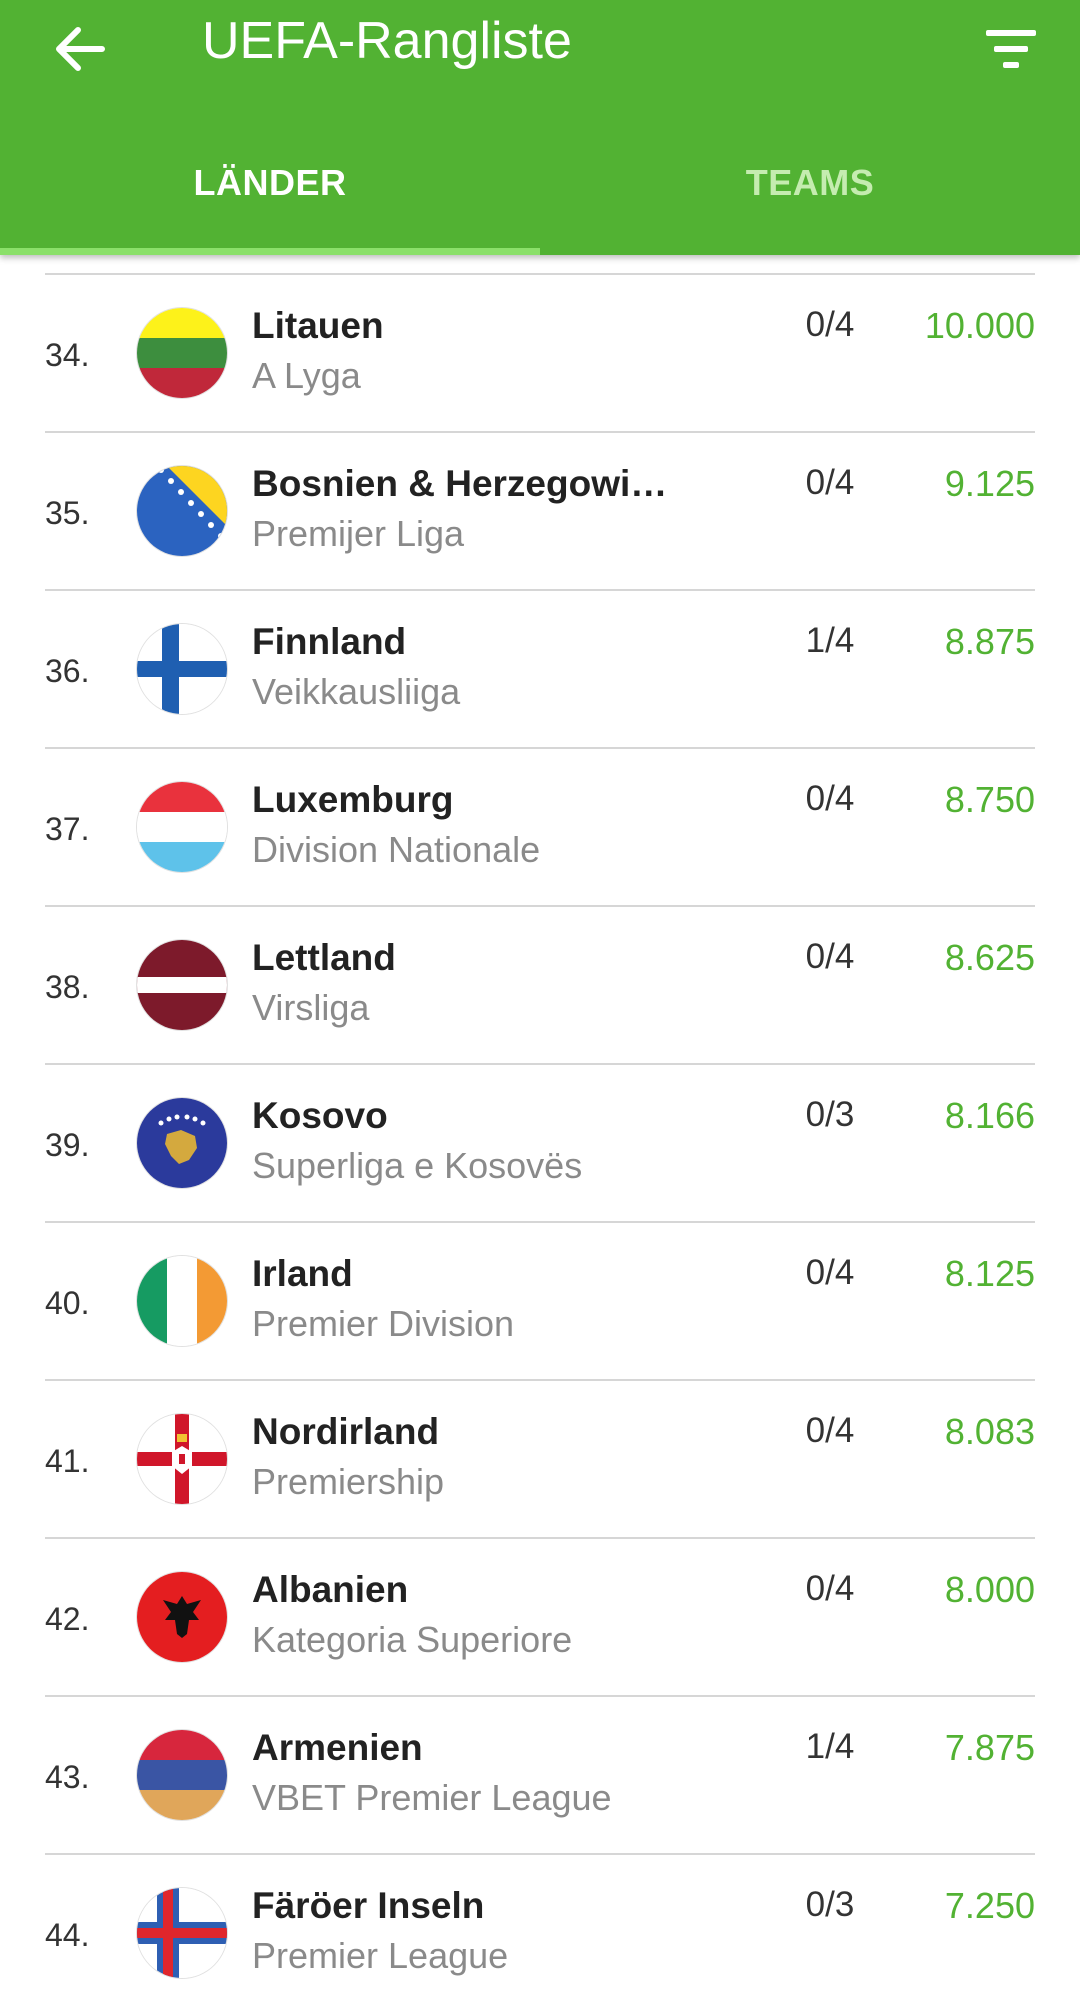 The image size is (1080, 2013). I want to click on filter-icon, so click(1011, 49).